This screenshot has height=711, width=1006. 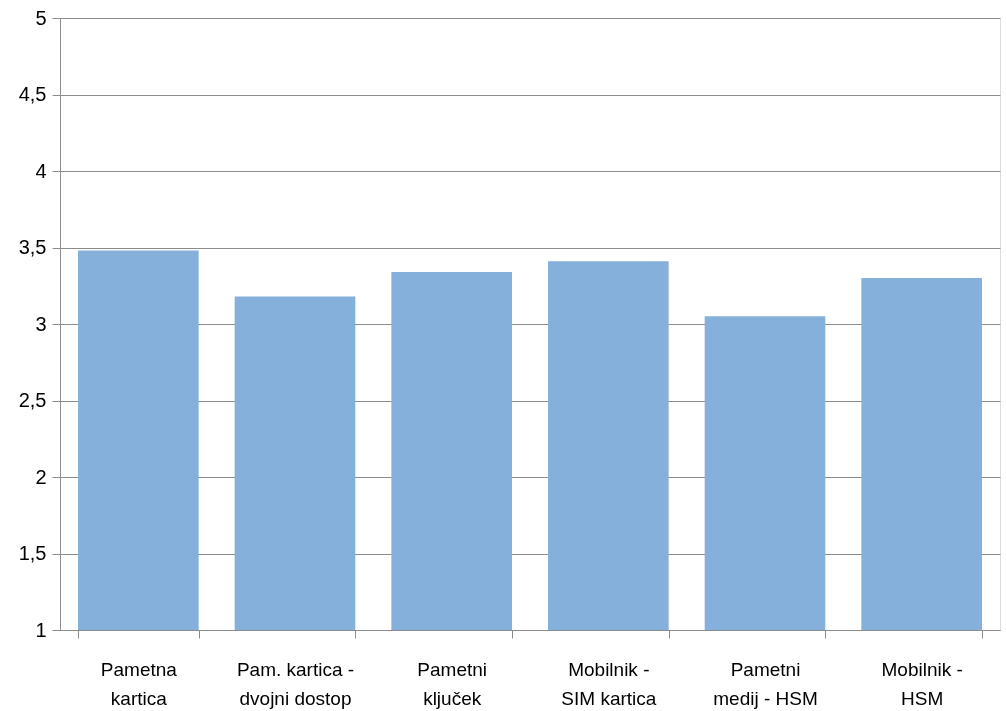 What do you see at coordinates (32, 400) in the screenshot?
I see `y-tick-label: 2,5` at bounding box center [32, 400].